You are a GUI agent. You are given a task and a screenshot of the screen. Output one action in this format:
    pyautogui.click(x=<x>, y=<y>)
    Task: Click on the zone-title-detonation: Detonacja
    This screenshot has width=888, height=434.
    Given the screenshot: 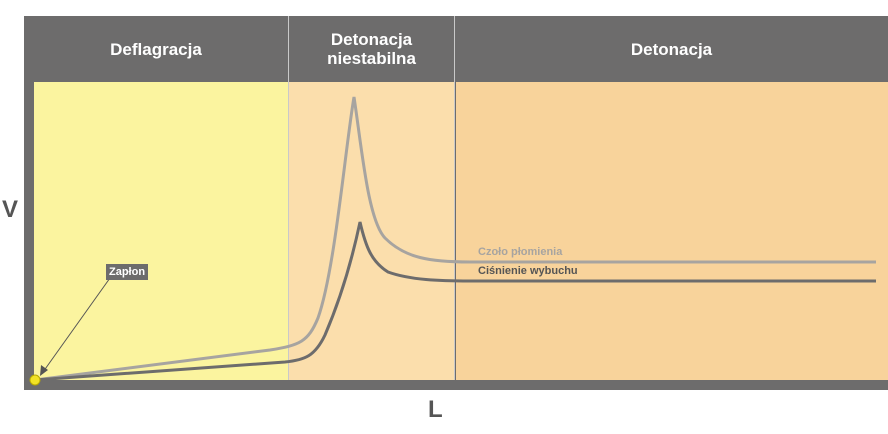 What is the action you would take?
    pyautogui.click(x=671, y=49)
    